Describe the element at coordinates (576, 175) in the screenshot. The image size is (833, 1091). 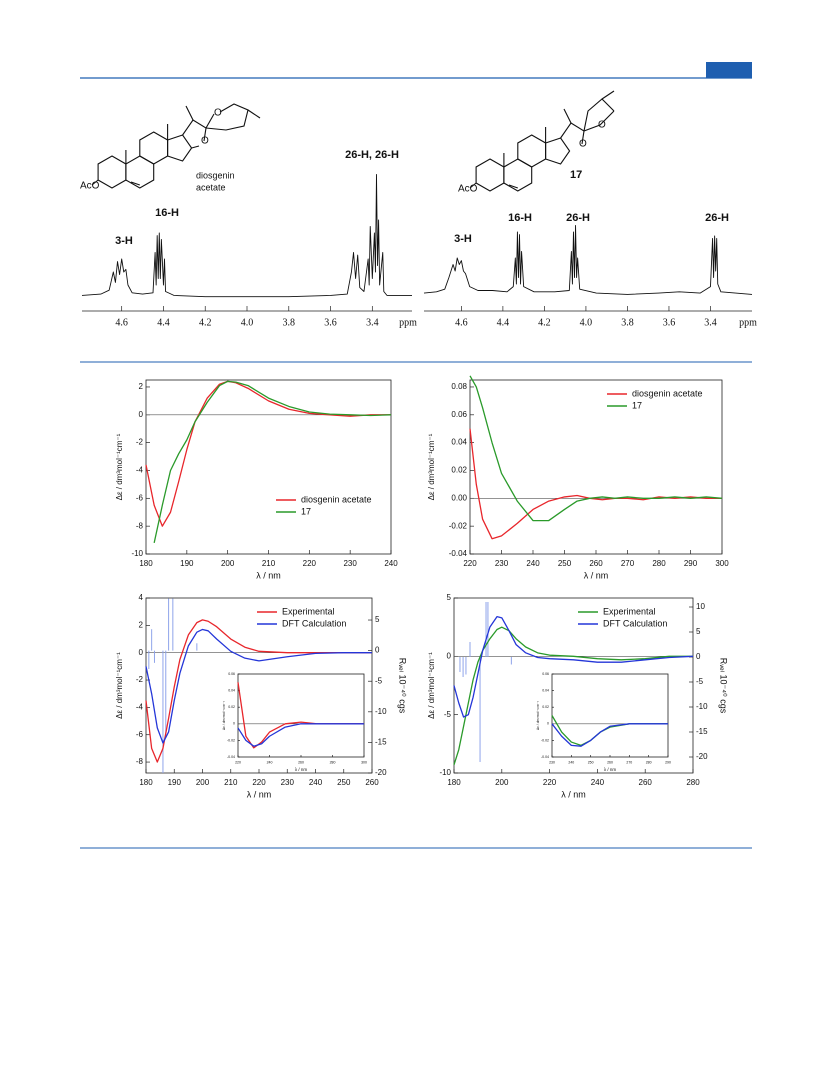
I see `compound-name: 17` at that location.